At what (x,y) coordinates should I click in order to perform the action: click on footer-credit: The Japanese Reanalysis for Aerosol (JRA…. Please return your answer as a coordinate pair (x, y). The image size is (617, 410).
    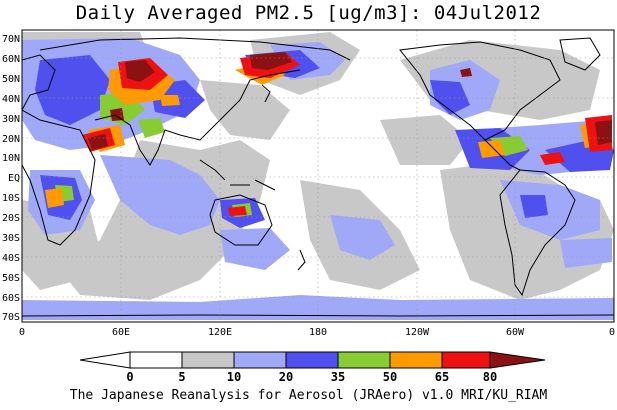
    Looking at the image, I should click on (308, 395).